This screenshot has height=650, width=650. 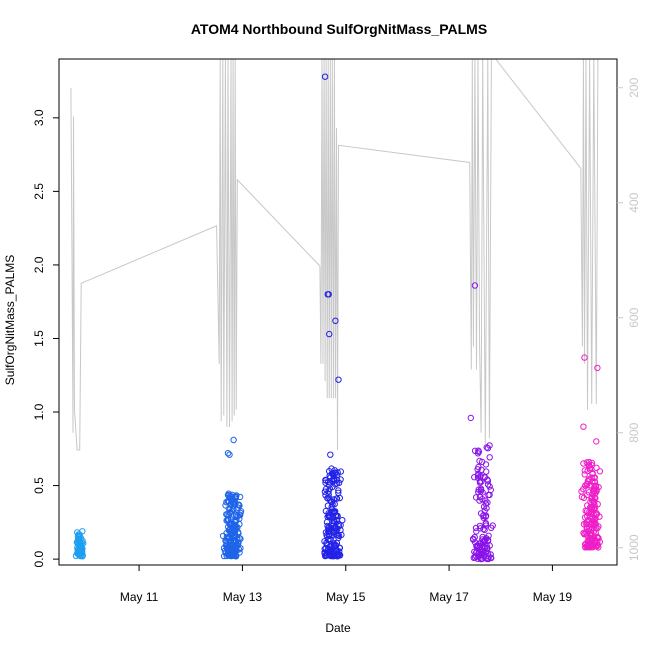 What do you see at coordinates (634, 432) in the screenshot?
I see `right-tick-label: 800` at bounding box center [634, 432].